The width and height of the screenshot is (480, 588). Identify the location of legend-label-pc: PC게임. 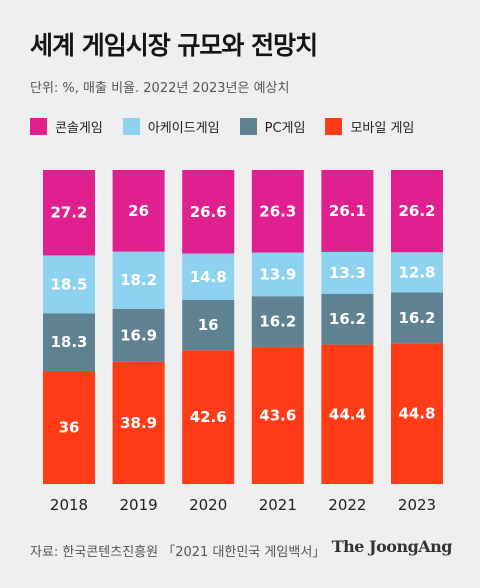
(285, 128).